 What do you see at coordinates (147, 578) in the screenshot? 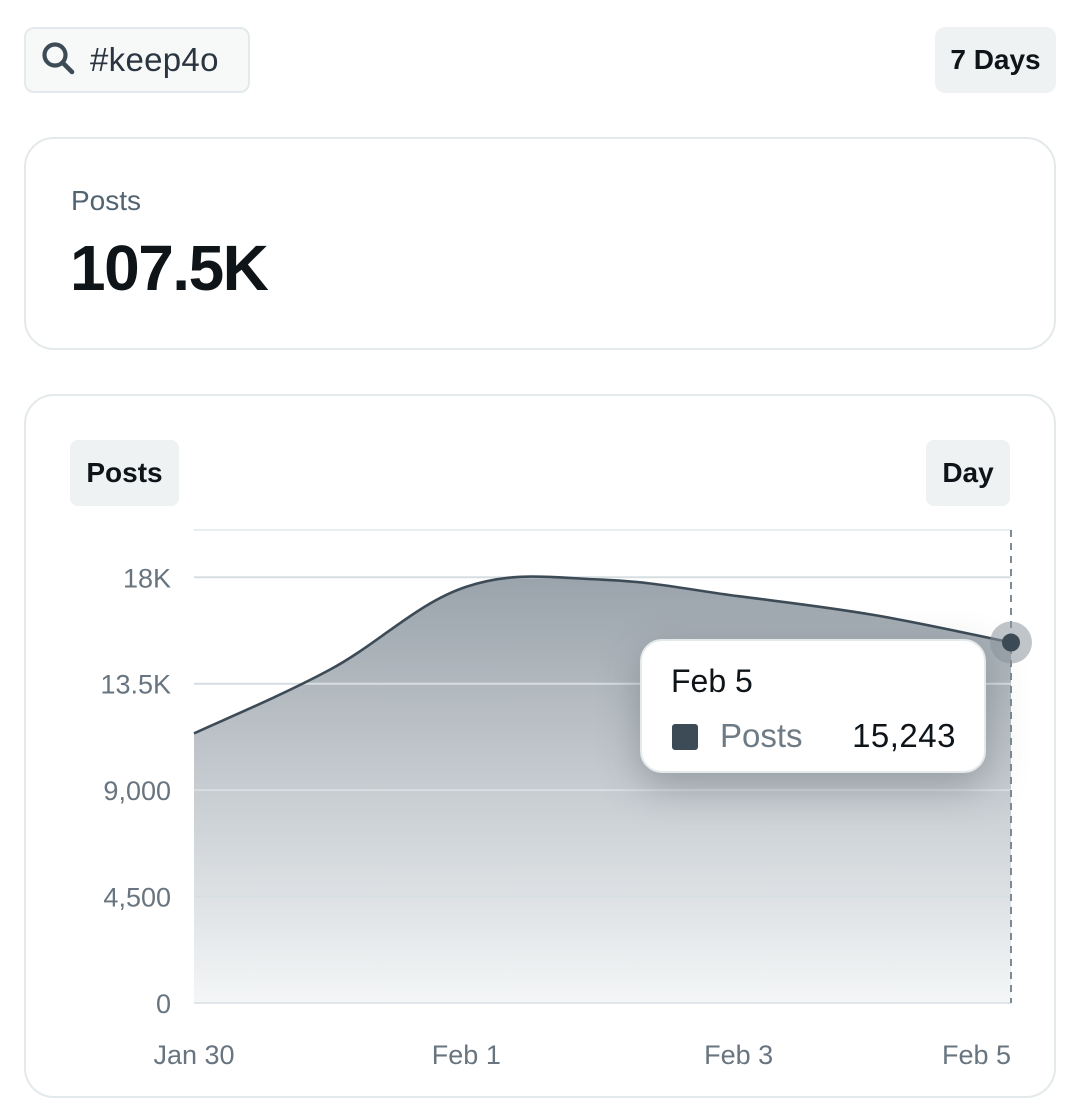
I see `y-tick-label: 18K` at bounding box center [147, 578].